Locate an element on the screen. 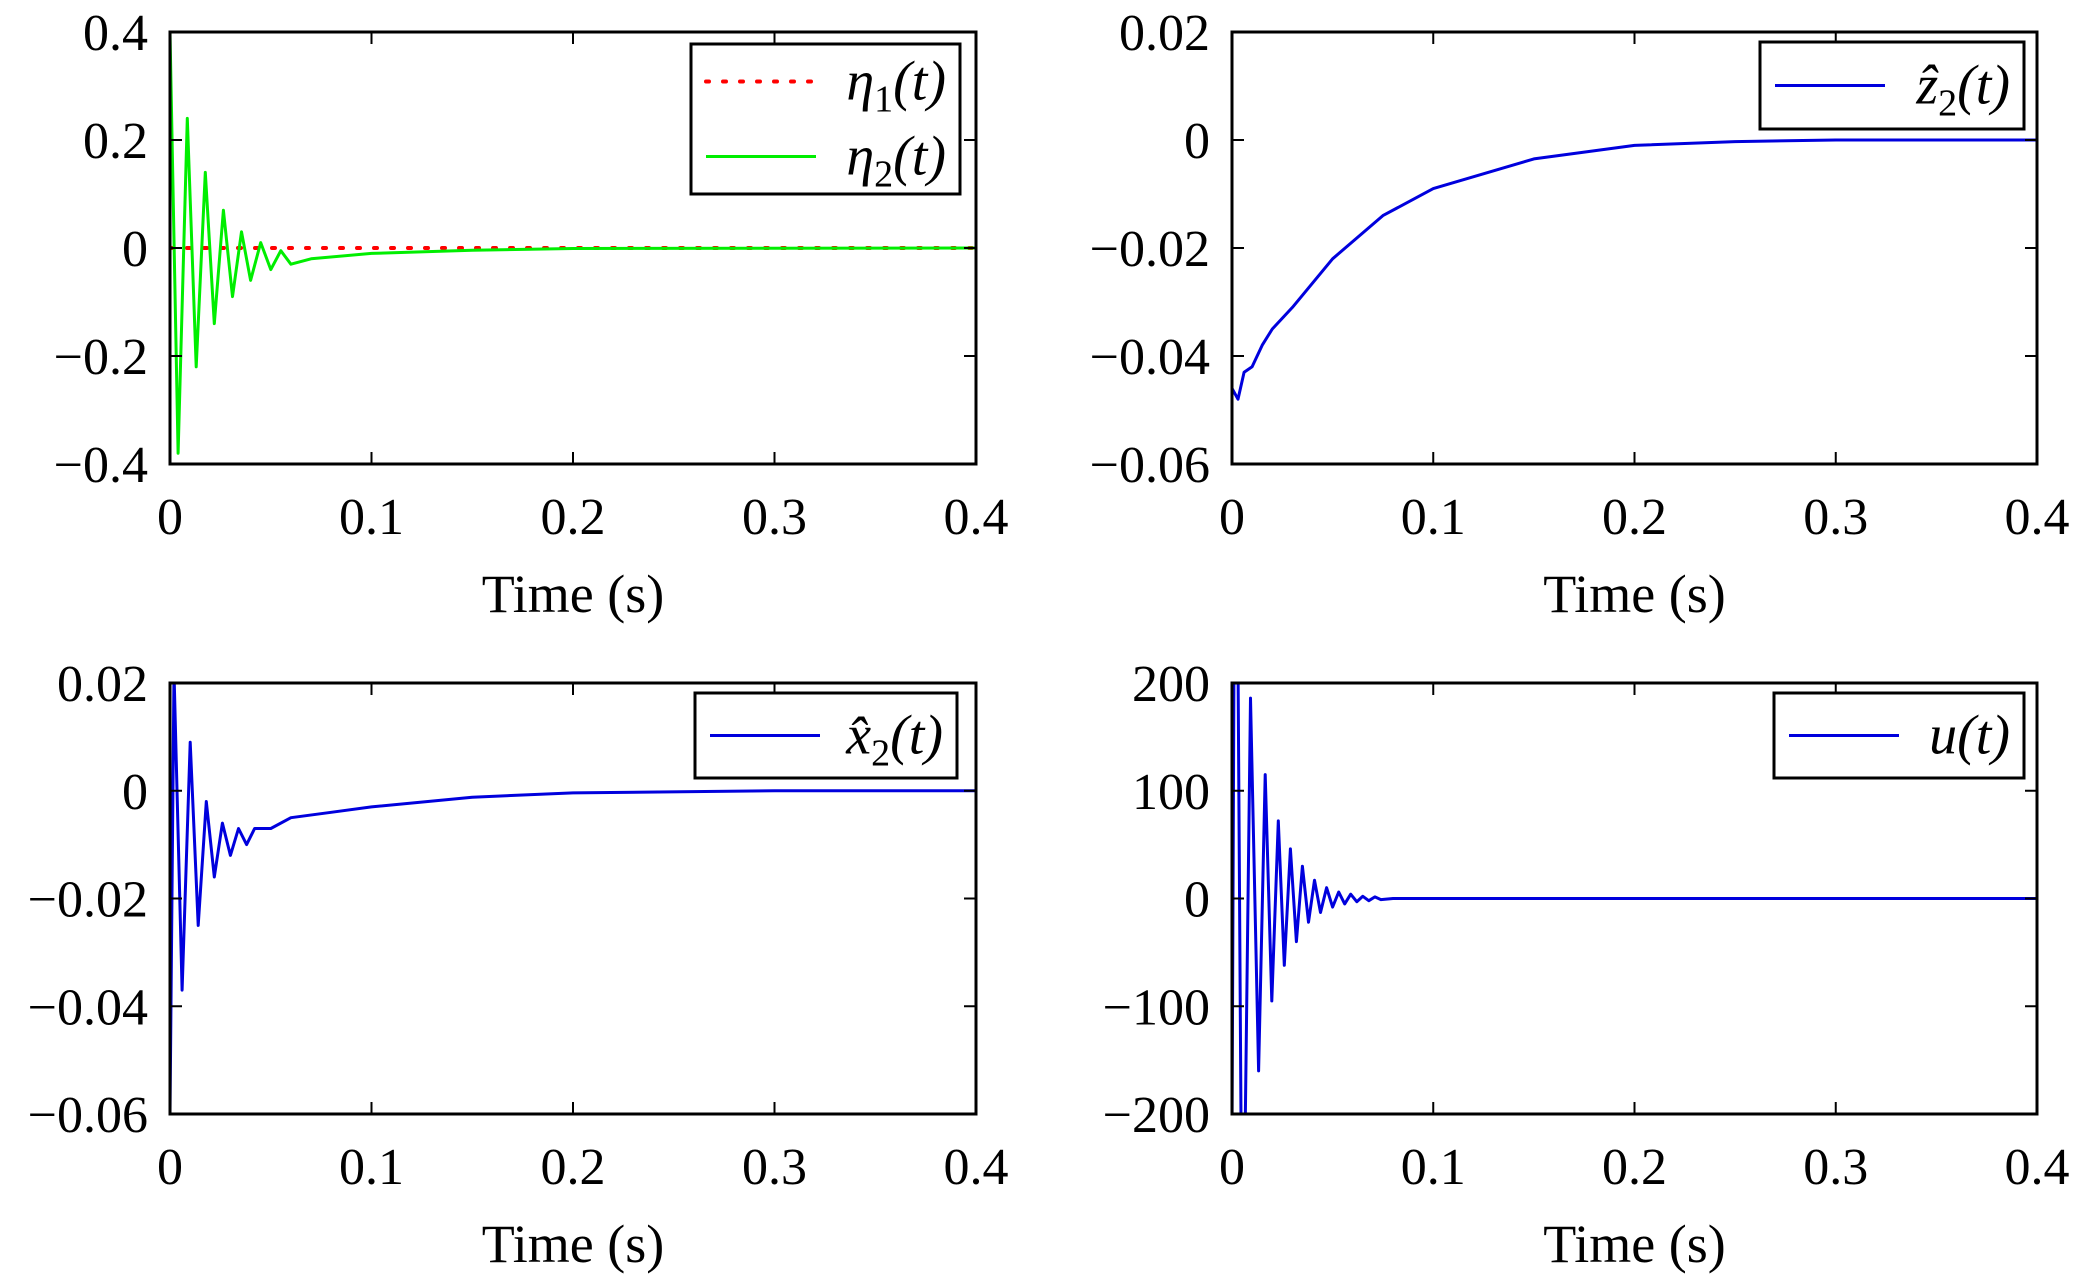 Image resolution: width=2079 pixels, height=1278 pixels. y-tick-label: −0.4 is located at coordinates (101, 465).